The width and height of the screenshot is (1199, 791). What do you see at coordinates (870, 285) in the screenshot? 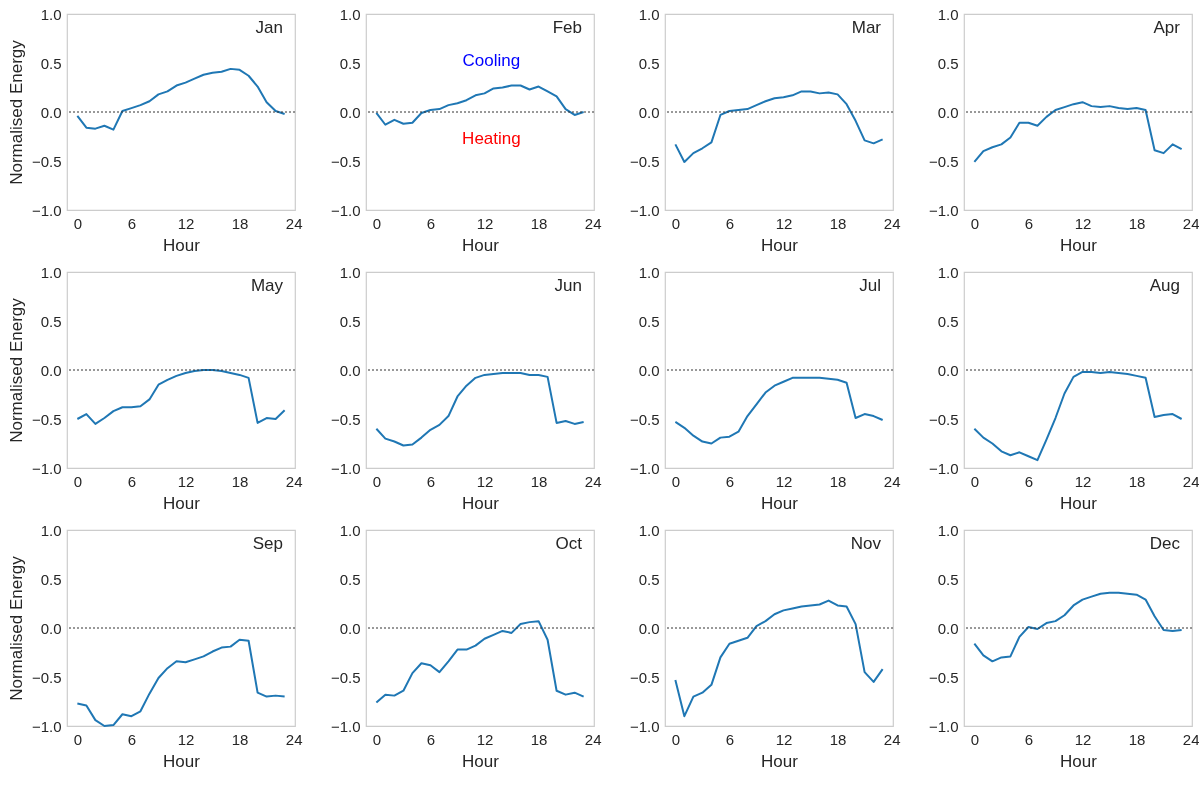
I see `chart-title: Jul` at bounding box center [870, 285].